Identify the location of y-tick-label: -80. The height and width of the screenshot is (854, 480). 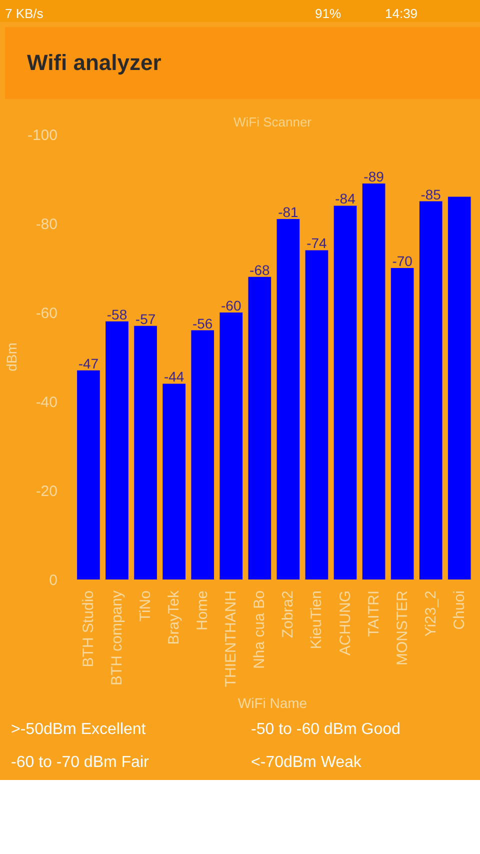
(47, 224).